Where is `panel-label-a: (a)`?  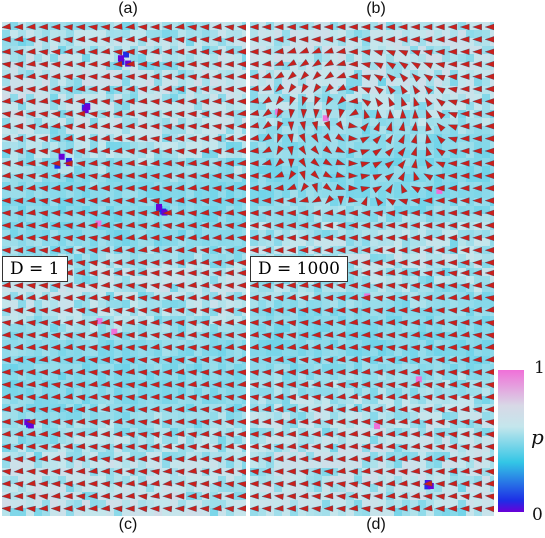
panel-label-a: (a) is located at coordinates (128, 8).